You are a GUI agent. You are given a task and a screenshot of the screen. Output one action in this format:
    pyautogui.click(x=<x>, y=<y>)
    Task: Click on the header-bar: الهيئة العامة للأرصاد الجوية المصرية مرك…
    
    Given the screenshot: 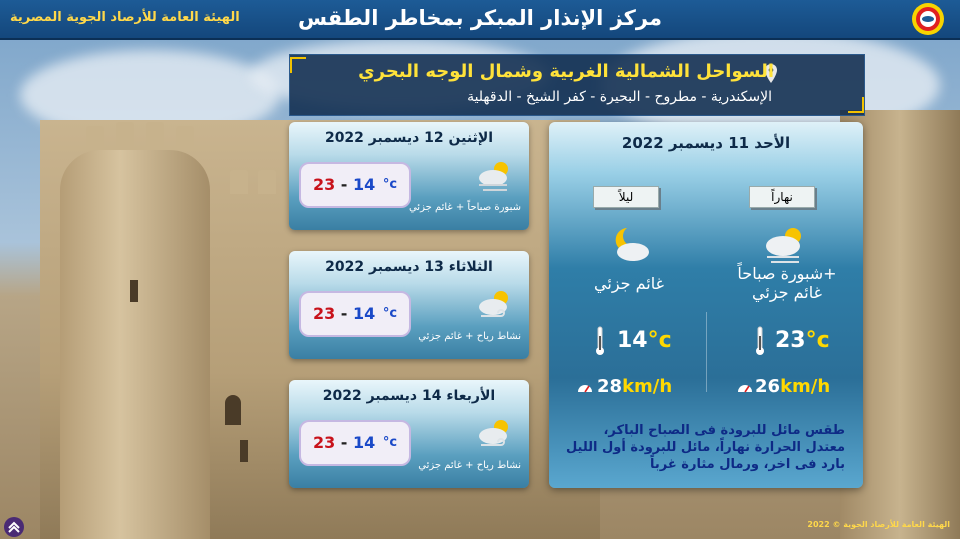 What is the action you would take?
    pyautogui.click(x=480, y=20)
    